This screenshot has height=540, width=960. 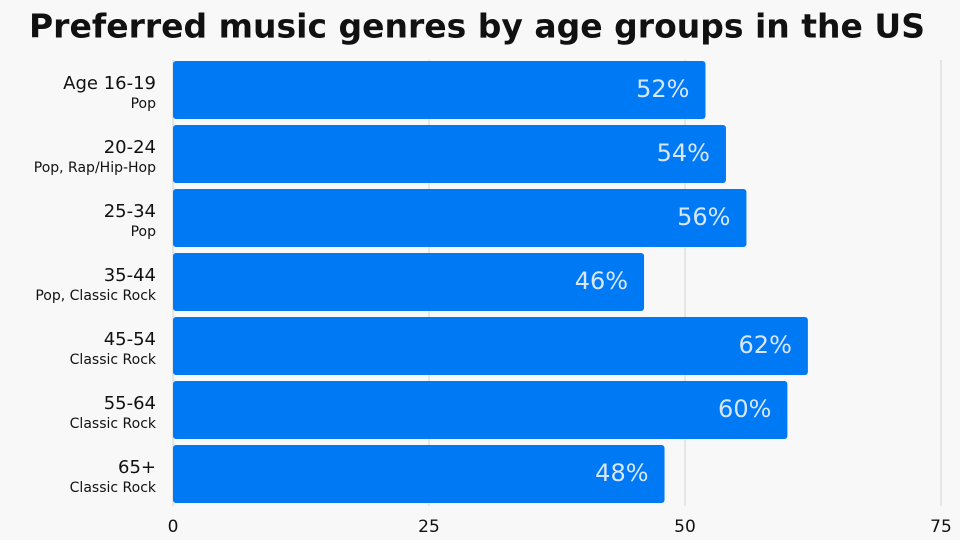 I want to click on value-label: 48%, so click(x=621, y=473).